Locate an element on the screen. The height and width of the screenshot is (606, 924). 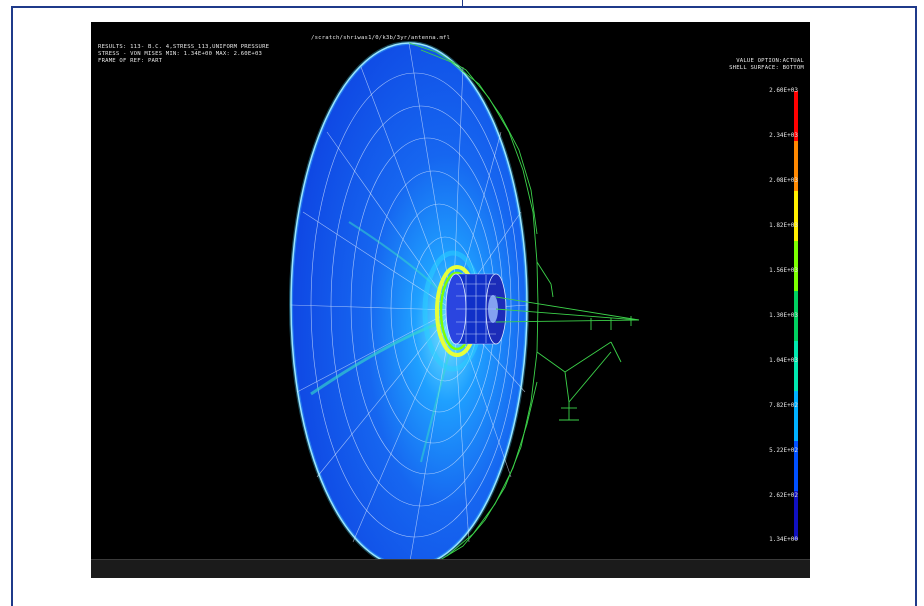
legend-colorbar is located at coordinates (796, 315).